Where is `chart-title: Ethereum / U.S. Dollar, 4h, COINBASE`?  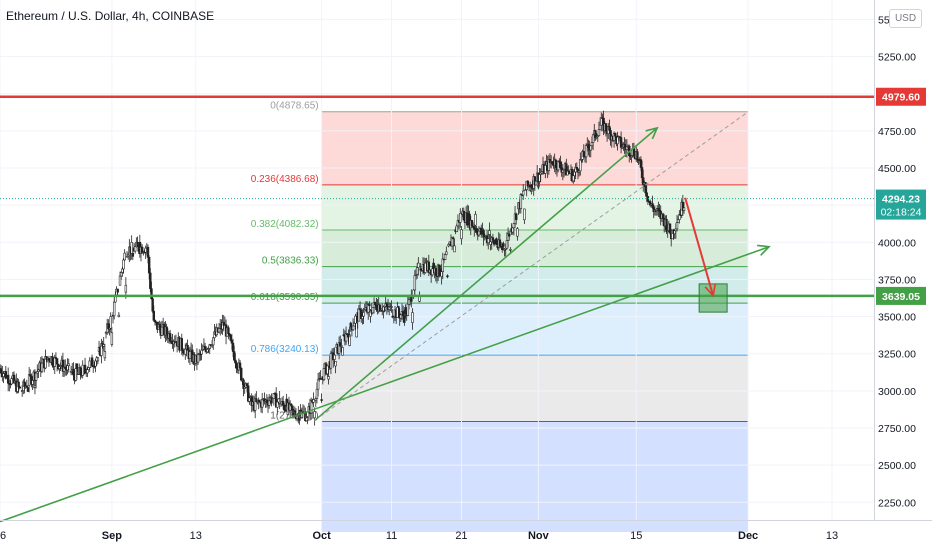 chart-title: Ethereum / U.S. Dollar, 4h, COINBASE is located at coordinates (110, 16).